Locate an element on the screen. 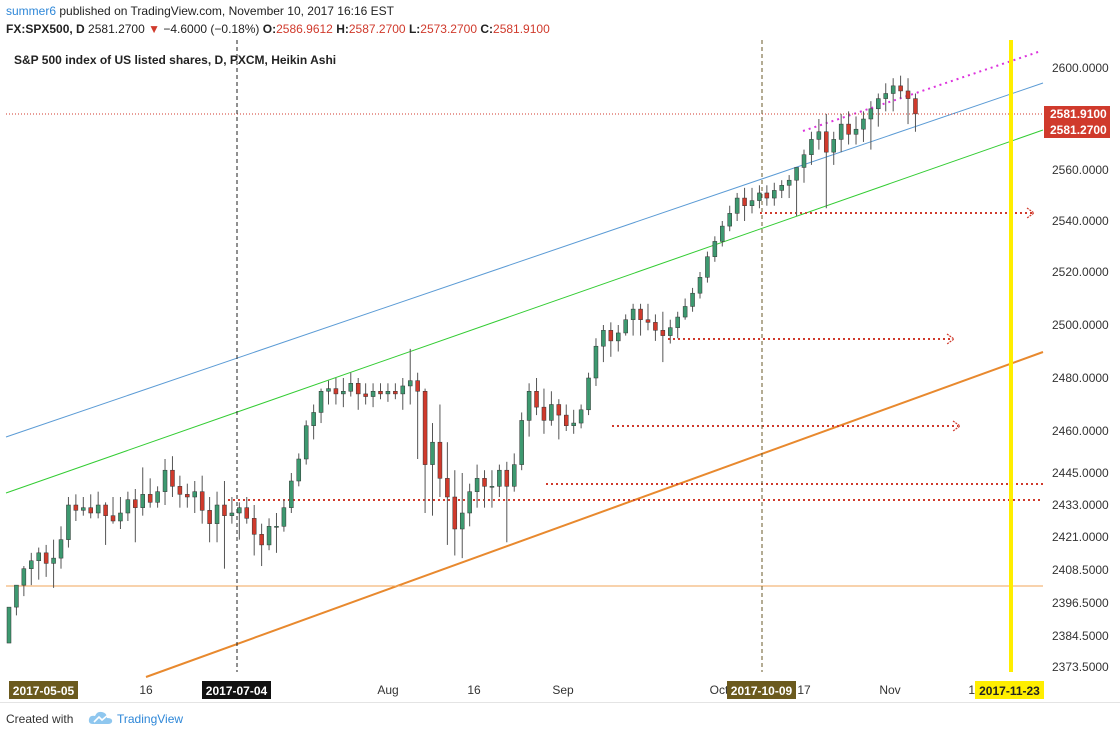  last-price: 2581.2700 is located at coordinates (116, 29).